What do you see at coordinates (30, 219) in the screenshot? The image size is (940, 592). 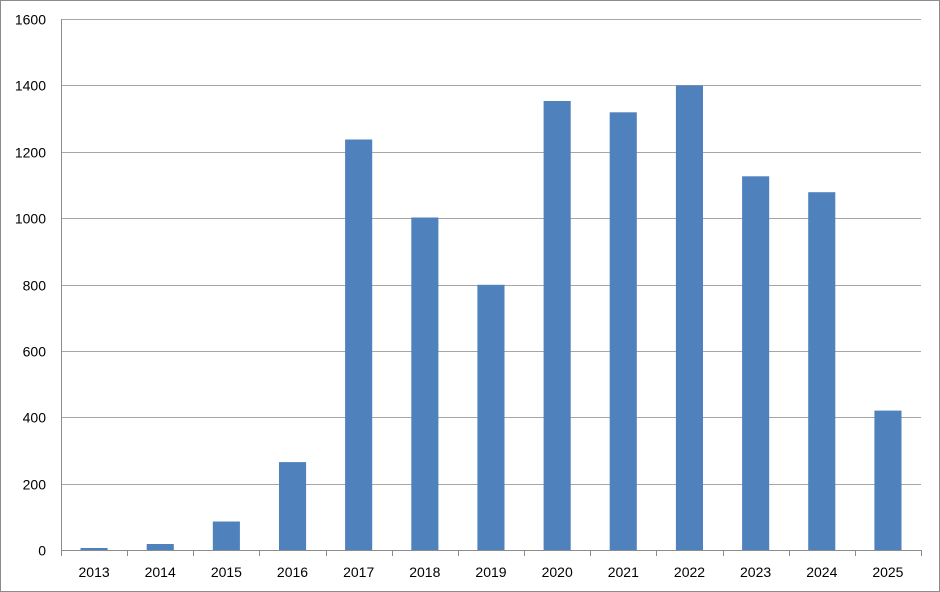 I see `y-tick-label: 1000` at bounding box center [30, 219].